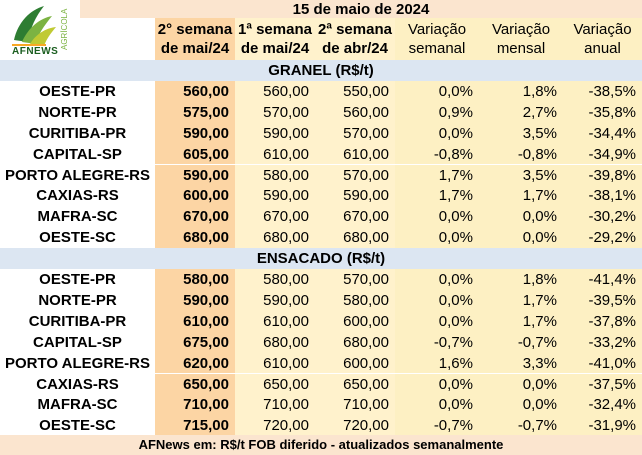 The width and height of the screenshot is (642, 455). What do you see at coordinates (355, 196) in the screenshot?
I see `previous-month-cell: 590,00` at bounding box center [355, 196].